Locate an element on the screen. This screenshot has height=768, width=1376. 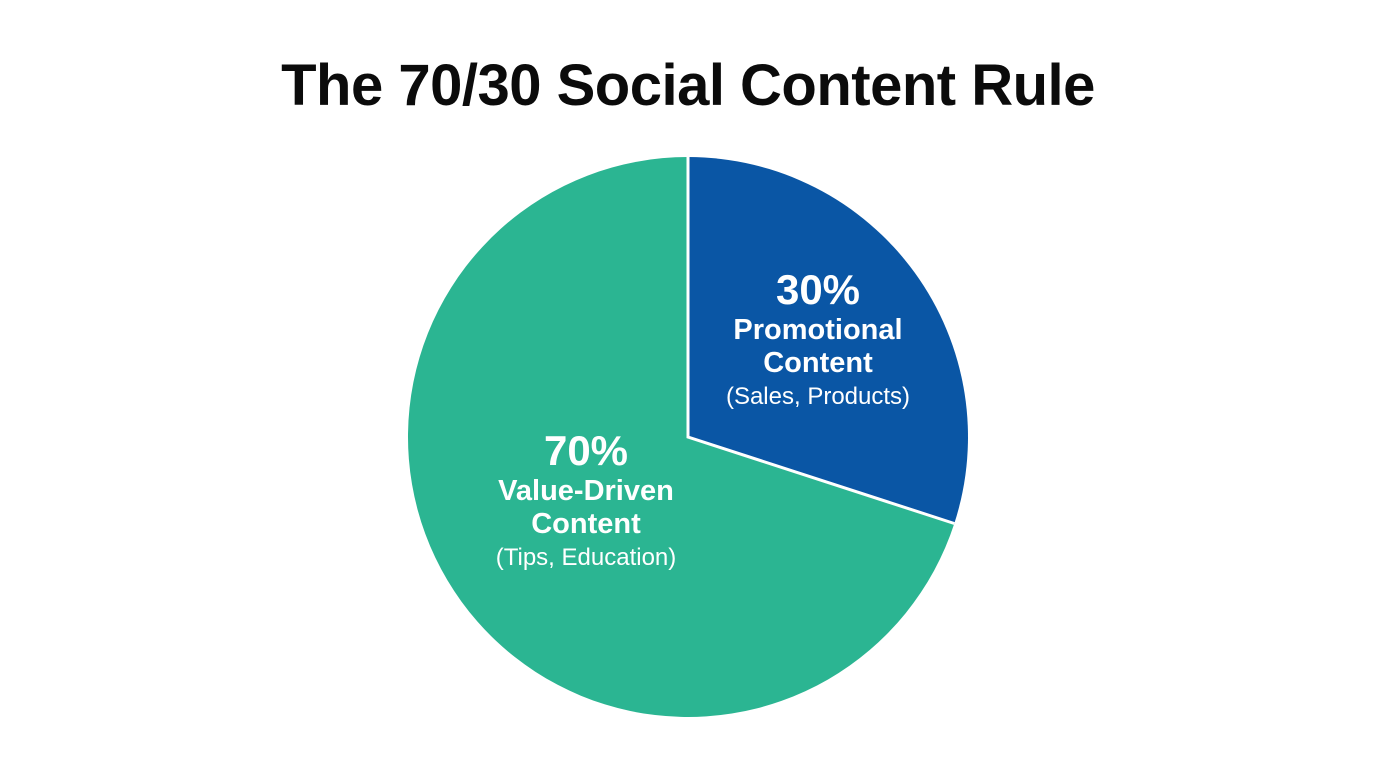
value-percent: 70% is located at coordinates (586, 450).